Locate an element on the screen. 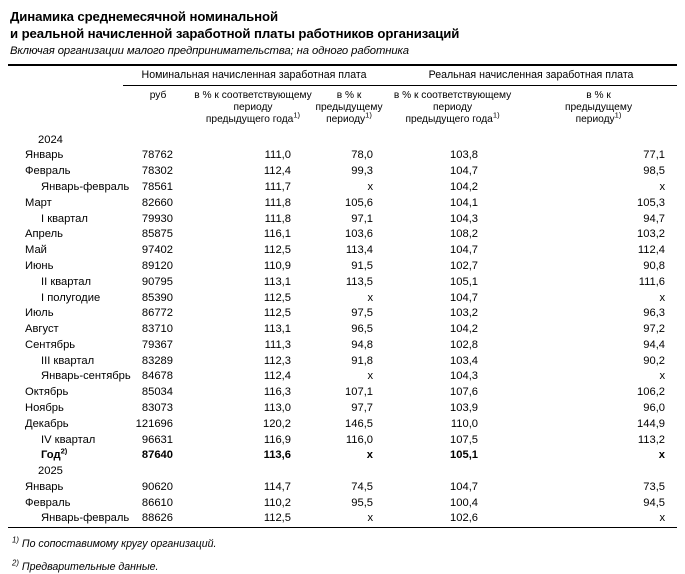 This screenshot has height=574, width=685. cell-real-prev: 112,4 is located at coordinates (651, 250).